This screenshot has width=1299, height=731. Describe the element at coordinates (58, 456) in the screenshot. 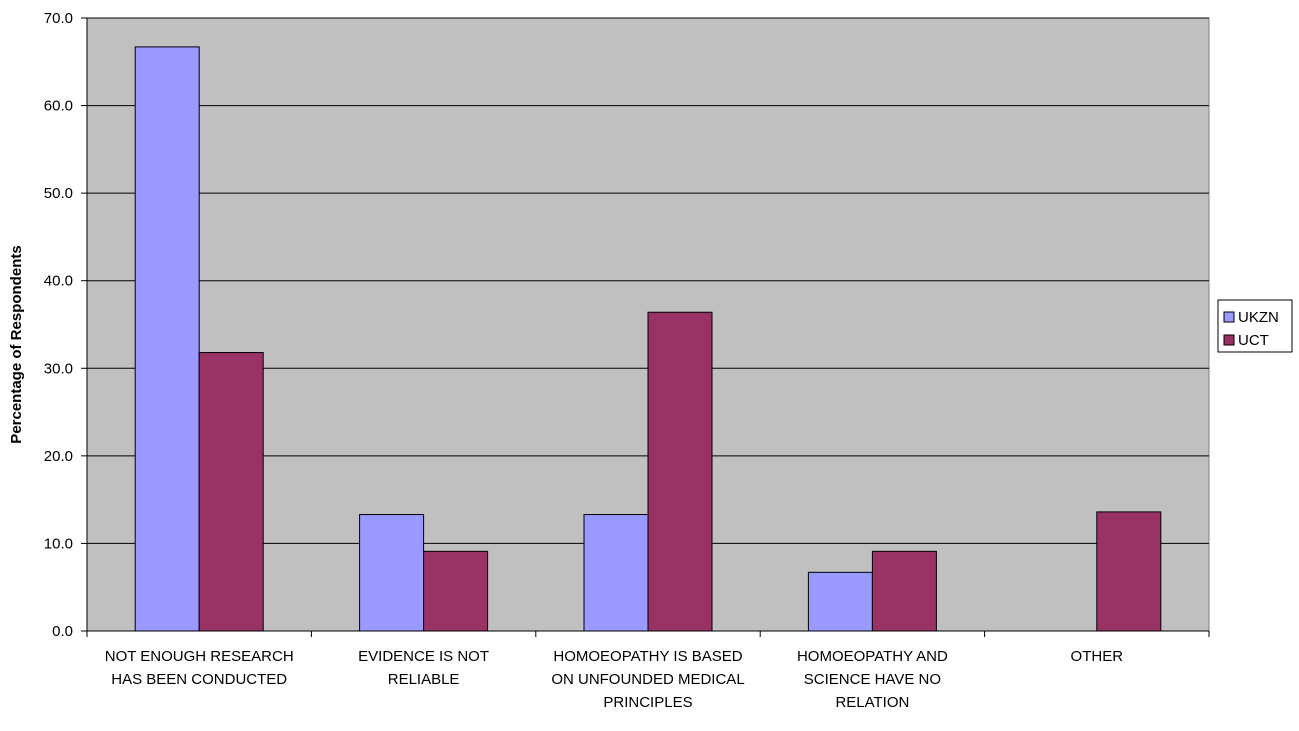

I see `y-tick-label: 20.0` at that location.